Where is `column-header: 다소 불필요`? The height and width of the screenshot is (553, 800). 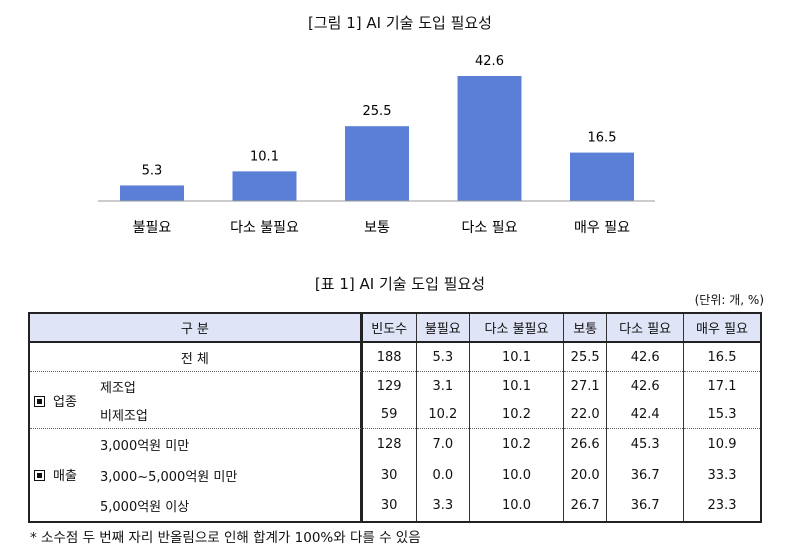
column-header: 다소 불필요 is located at coordinates (516, 328).